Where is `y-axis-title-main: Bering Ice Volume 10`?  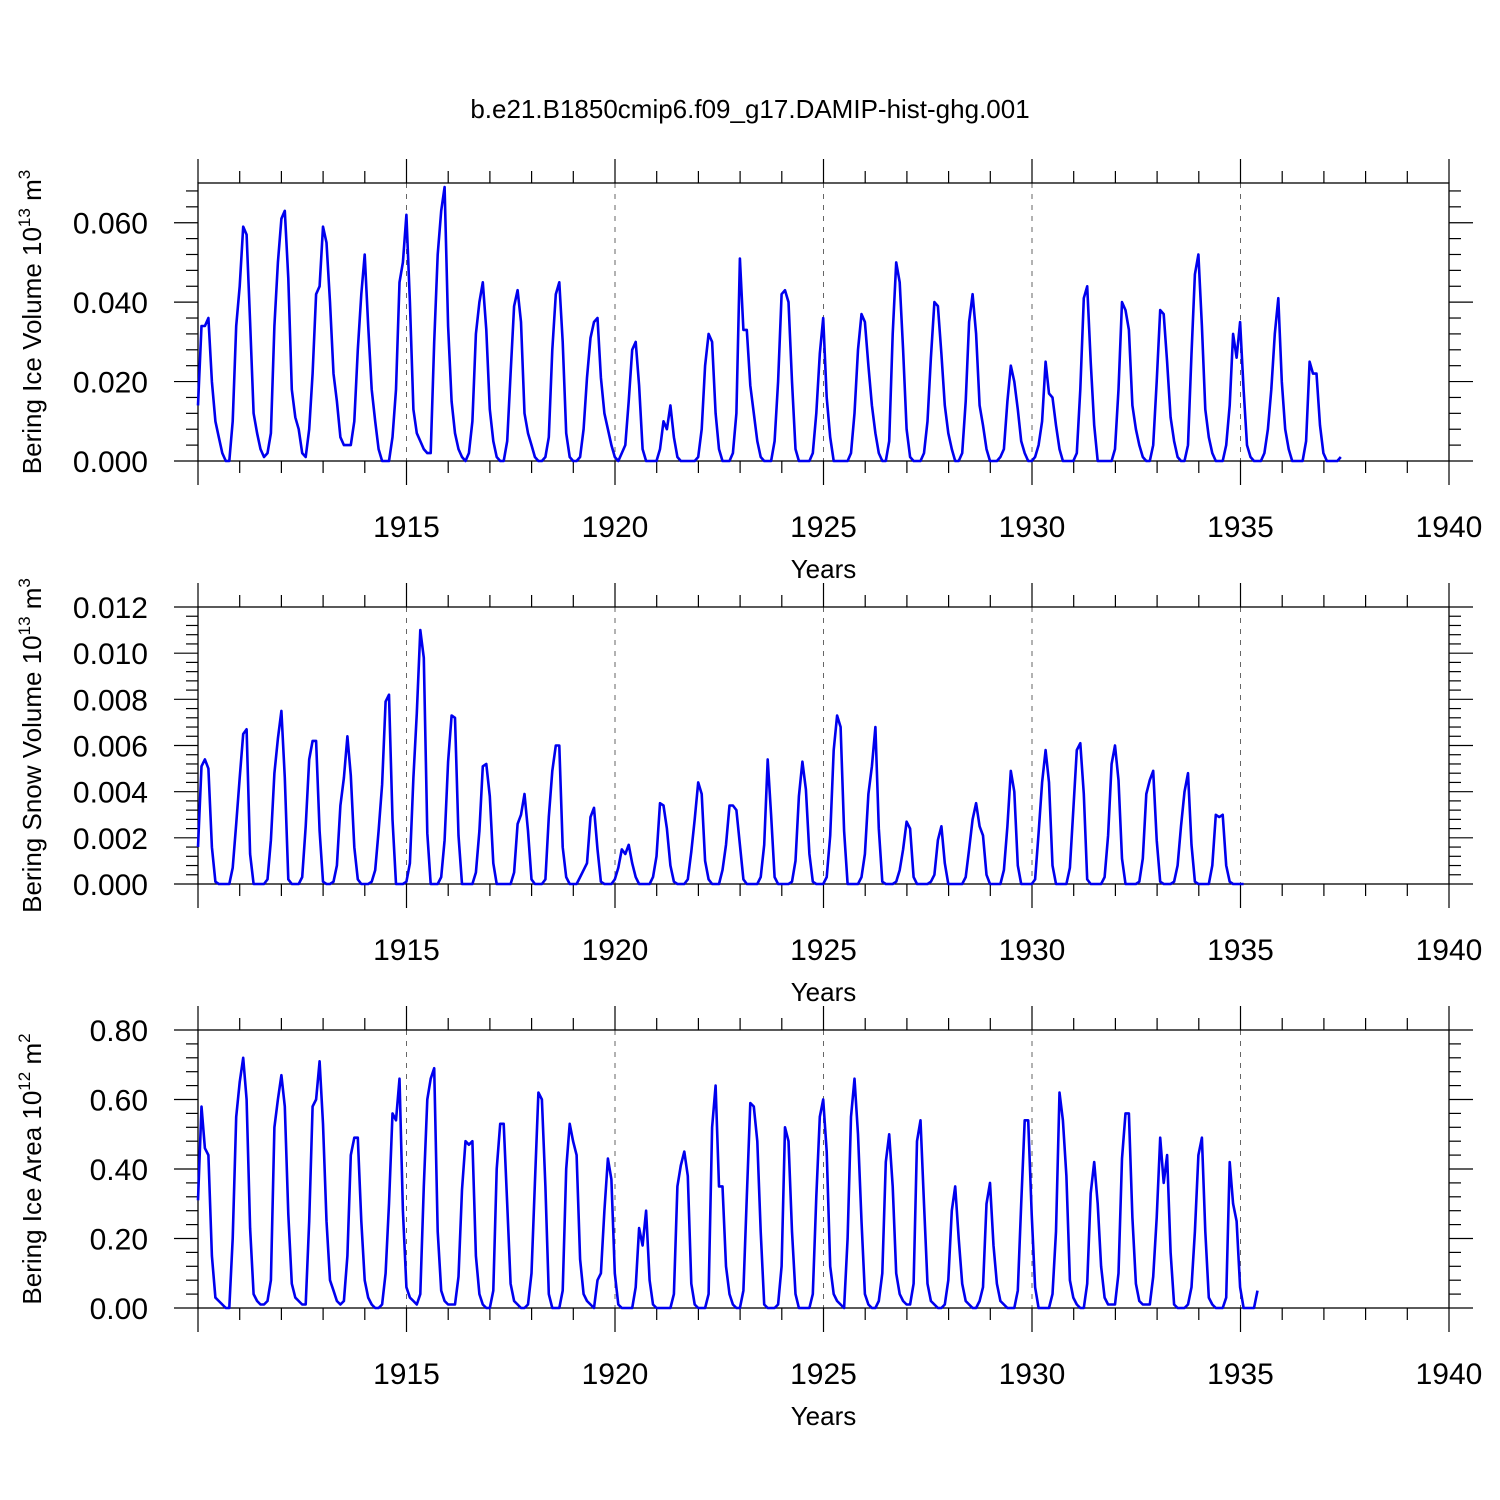
y-axis-title-main: Bering Ice Volume 10 is located at coordinates (32, 350).